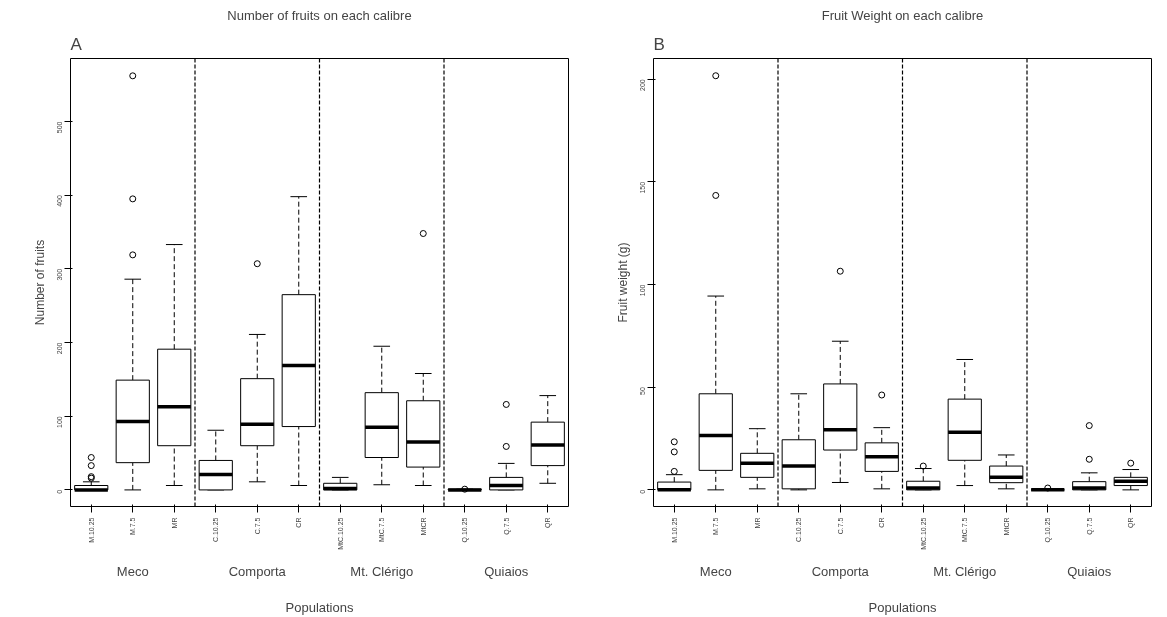 This screenshot has width=1167, height=617. Describe the element at coordinates (39, 282) in the screenshot. I see `y-axis-title: Number of fruits` at that location.